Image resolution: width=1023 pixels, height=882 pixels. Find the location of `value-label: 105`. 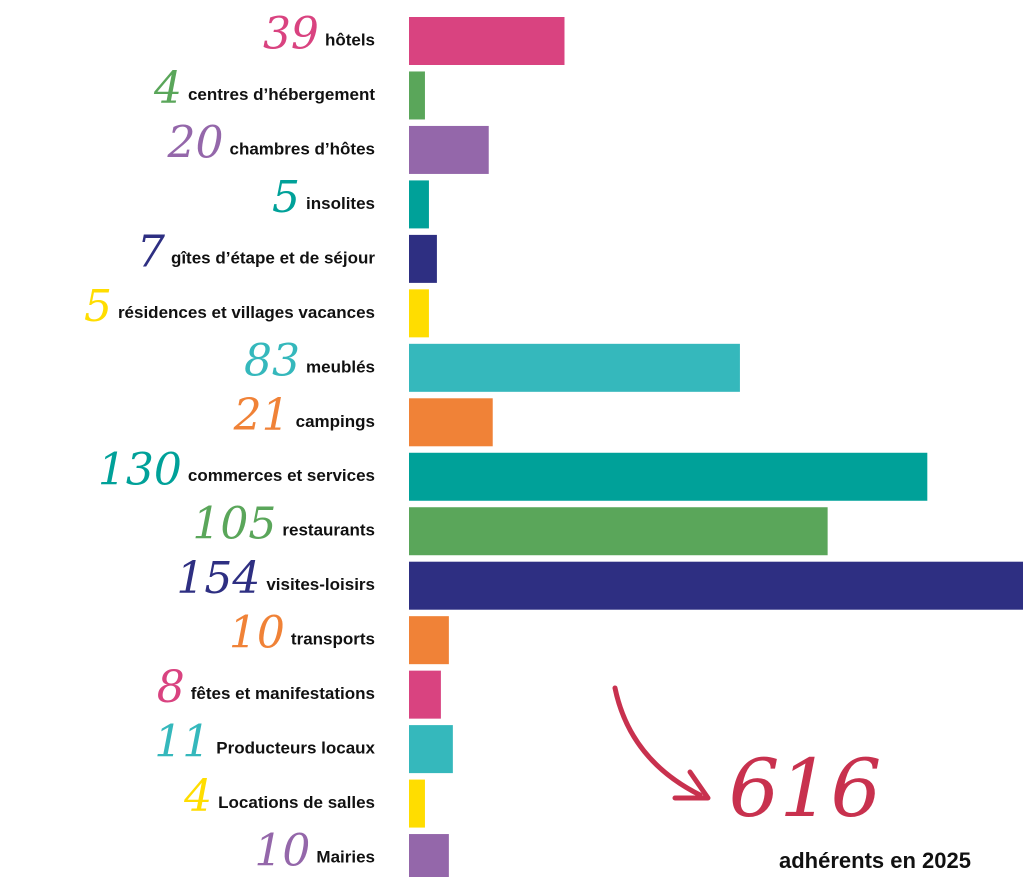

value-label: 105 is located at coordinates (234, 524).